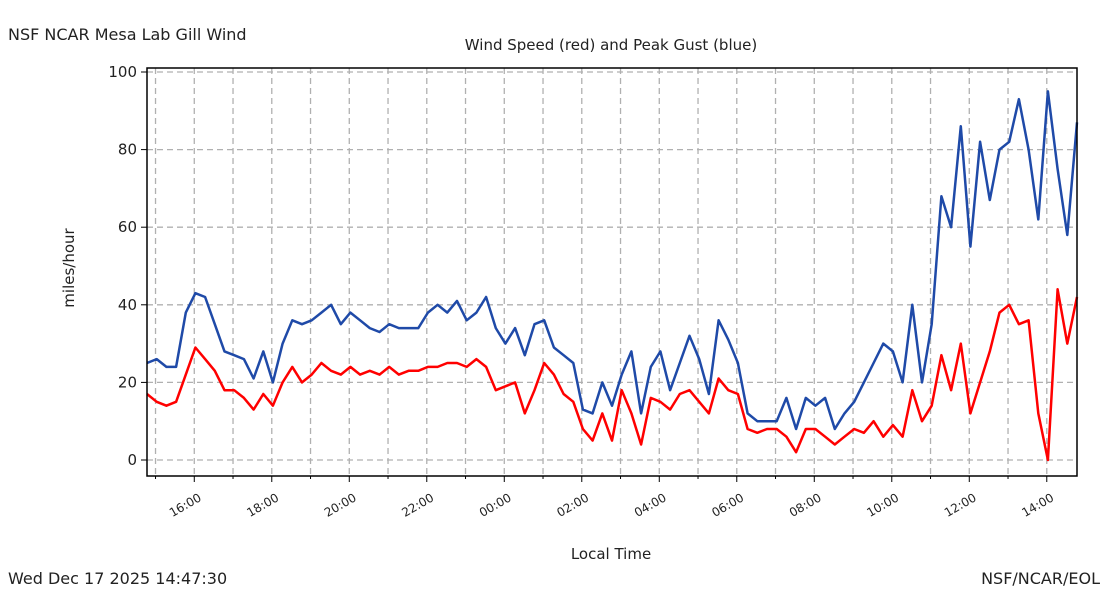 The width and height of the screenshot is (1120, 604). I want to click on y-axis-label: miles/hour, so click(69, 267).